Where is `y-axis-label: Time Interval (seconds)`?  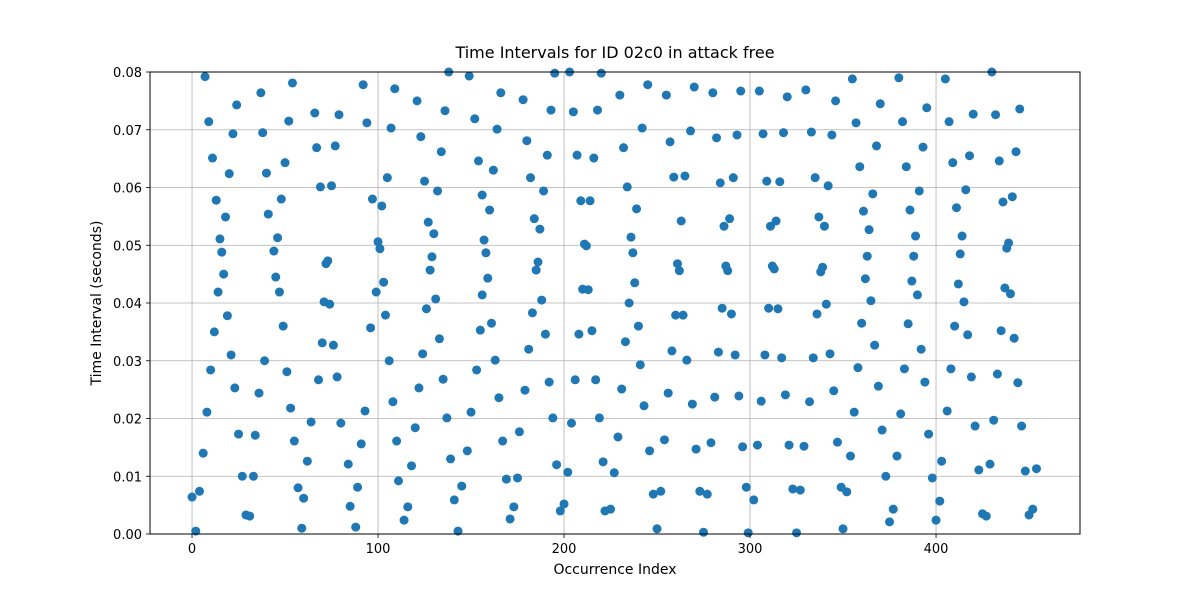
y-axis-label: Time Interval (seconds) is located at coordinates (97, 304).